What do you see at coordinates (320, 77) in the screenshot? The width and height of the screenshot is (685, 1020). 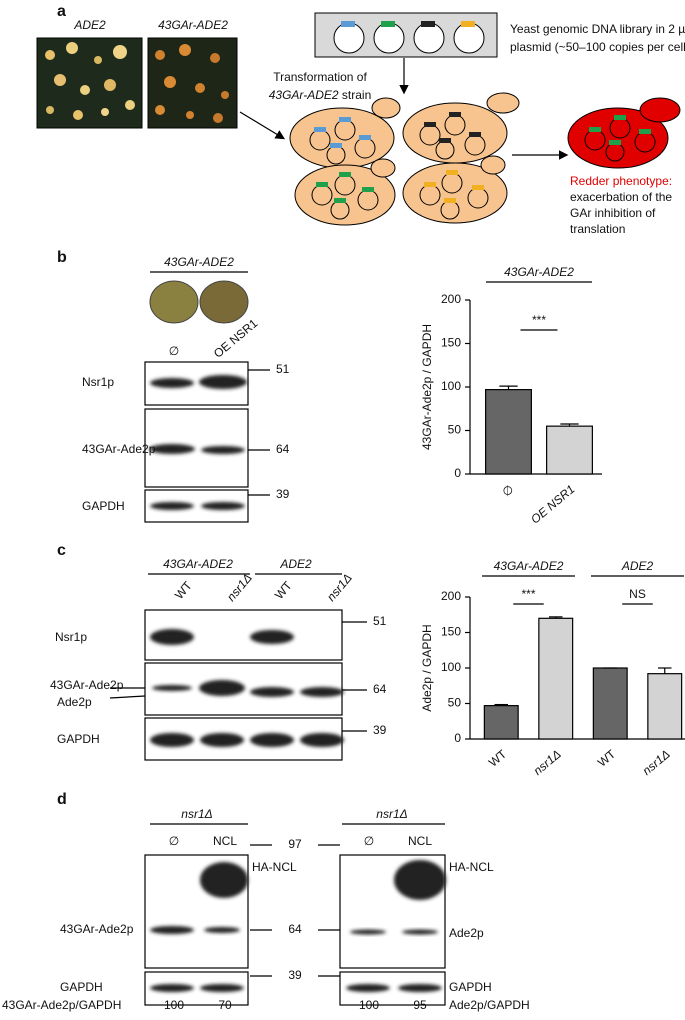 I see `transformation-text: Transformation of` at bounding box center [320, 77].